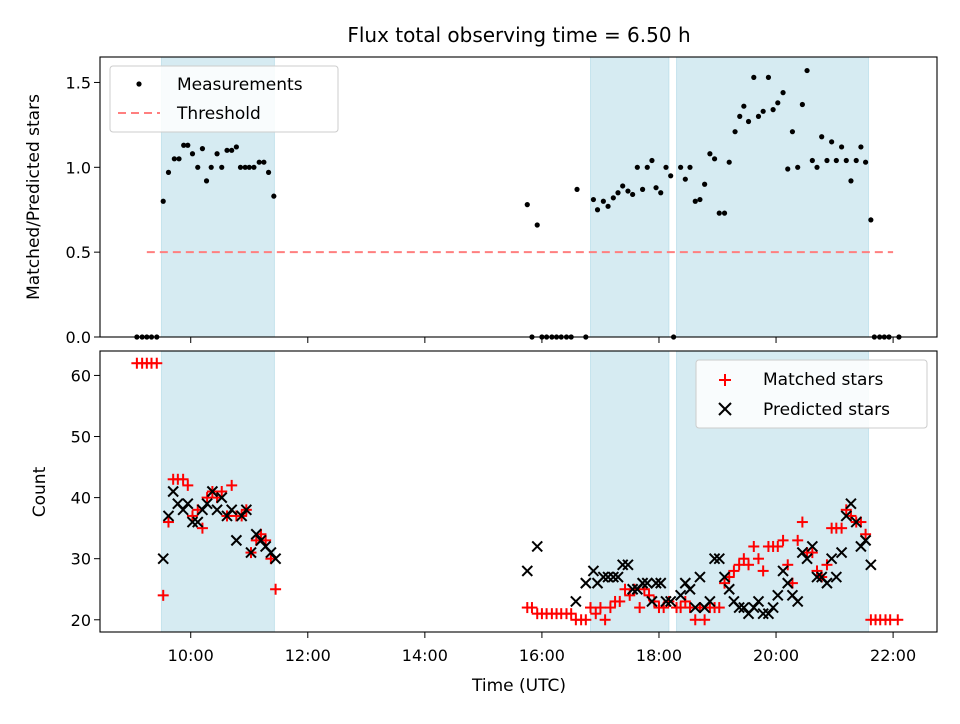 This screenshot has height=724, width=960. Describe the element at coordinates (240, 85) in the screenshot. I see `legend-measurements-label: Measurements` at that location.